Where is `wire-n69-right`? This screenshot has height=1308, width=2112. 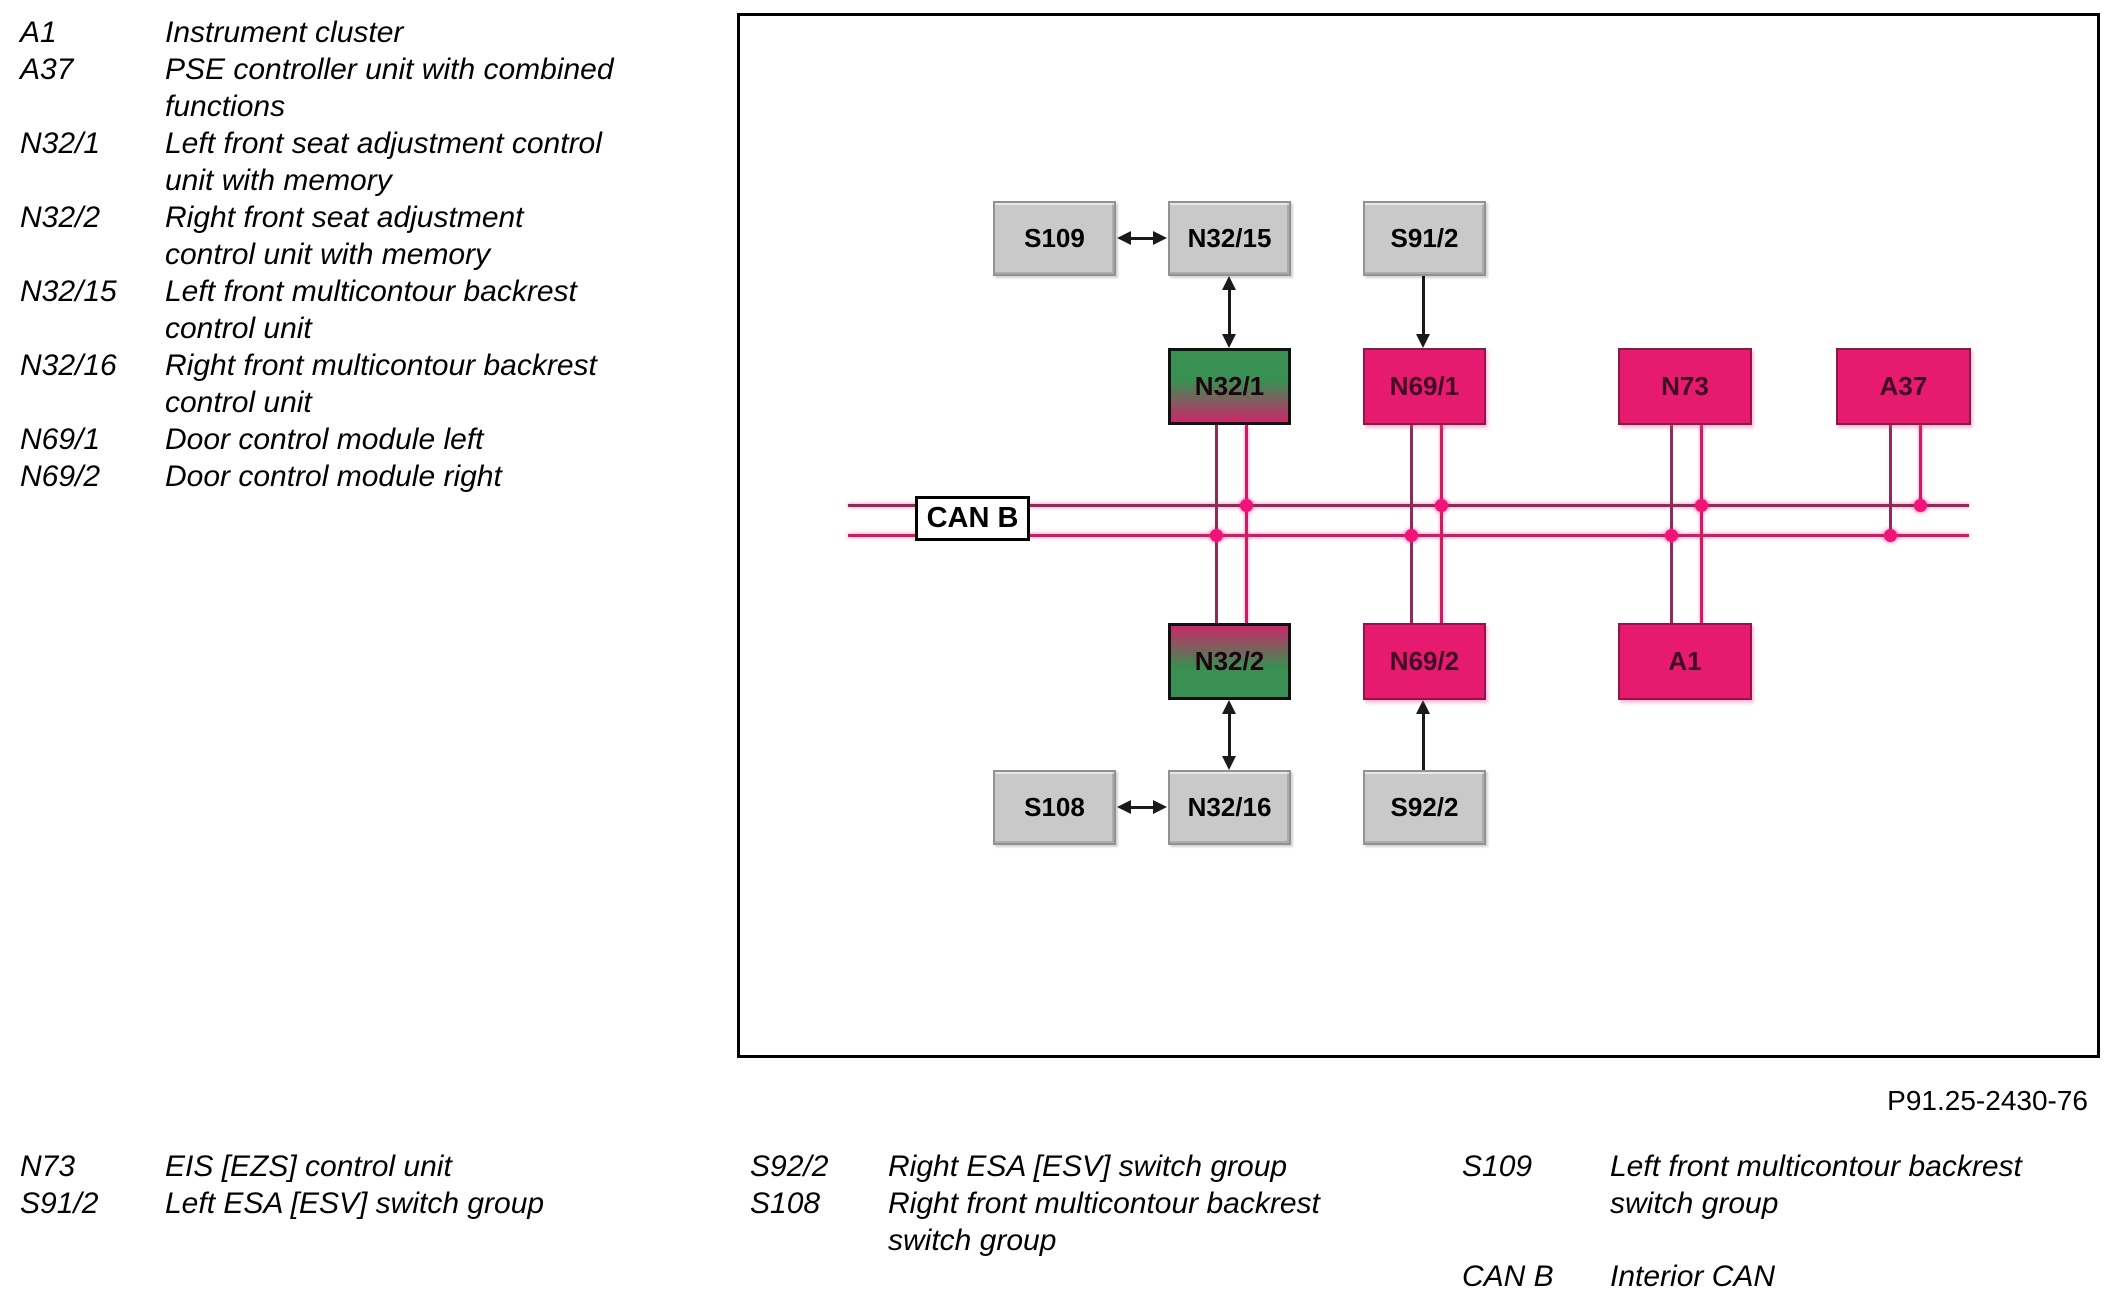 wire-n69-right is located at coordinates (1441, 524).